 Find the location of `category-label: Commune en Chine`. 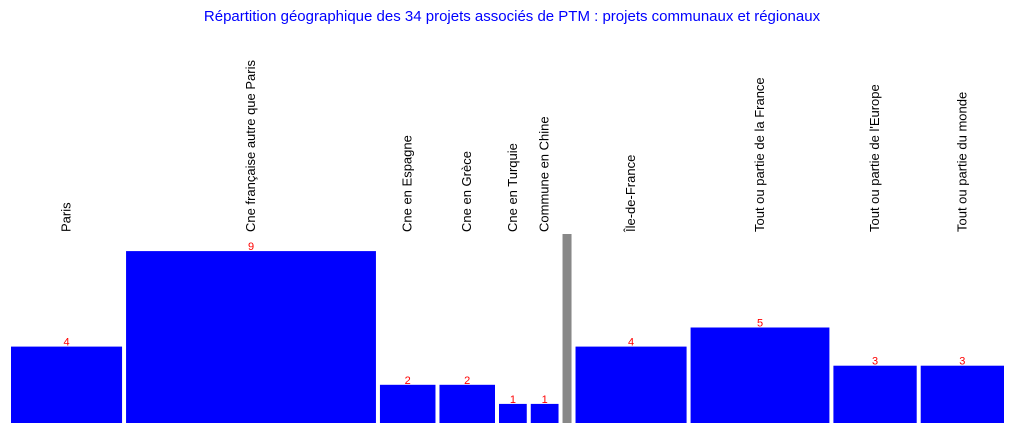

category-label: Commune en Chine is located at coordinates (544, 174).